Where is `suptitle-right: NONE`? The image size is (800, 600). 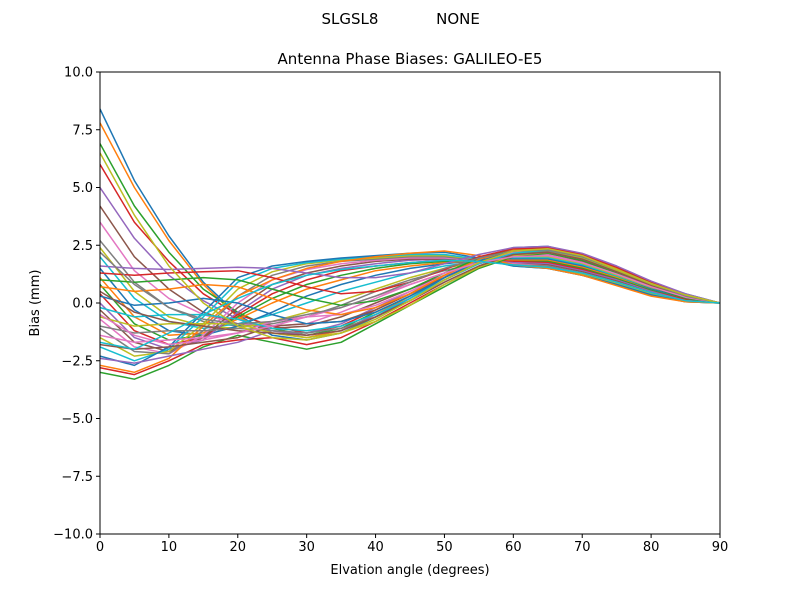
suptitle-right: NONE is located at coordinates (458, 19).